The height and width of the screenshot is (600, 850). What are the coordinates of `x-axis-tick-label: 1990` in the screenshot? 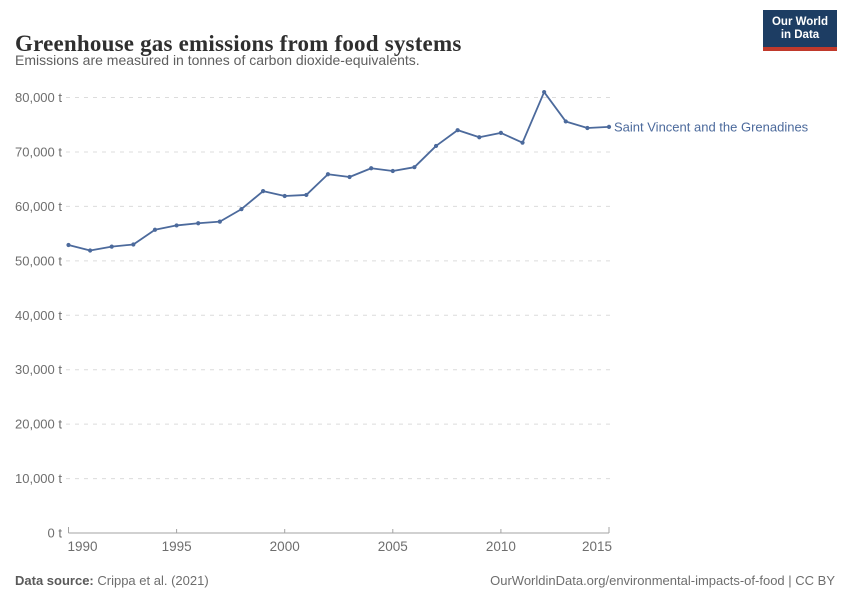 It's located at (83, 546).